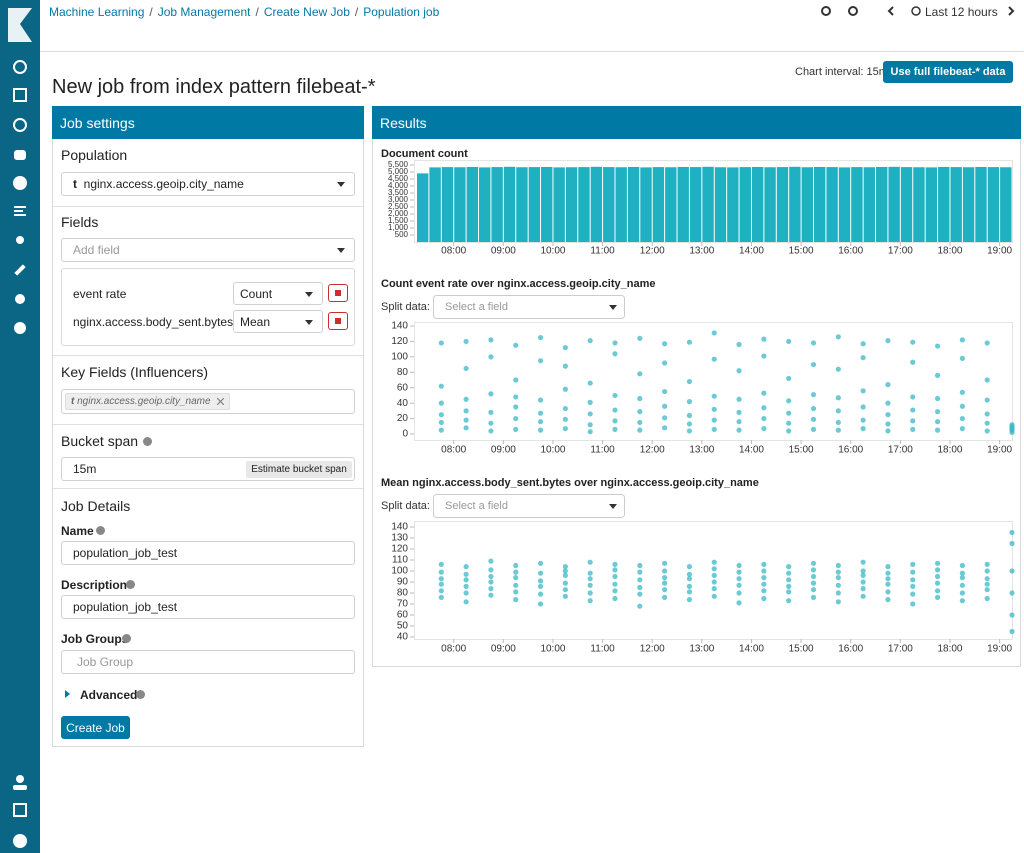 The height and width of the screenshot is (853, 1024). What do you see at coordinates (278, 321) in the screenshot?
I see `agg-select: Mean` at bounding box center [278, 321].